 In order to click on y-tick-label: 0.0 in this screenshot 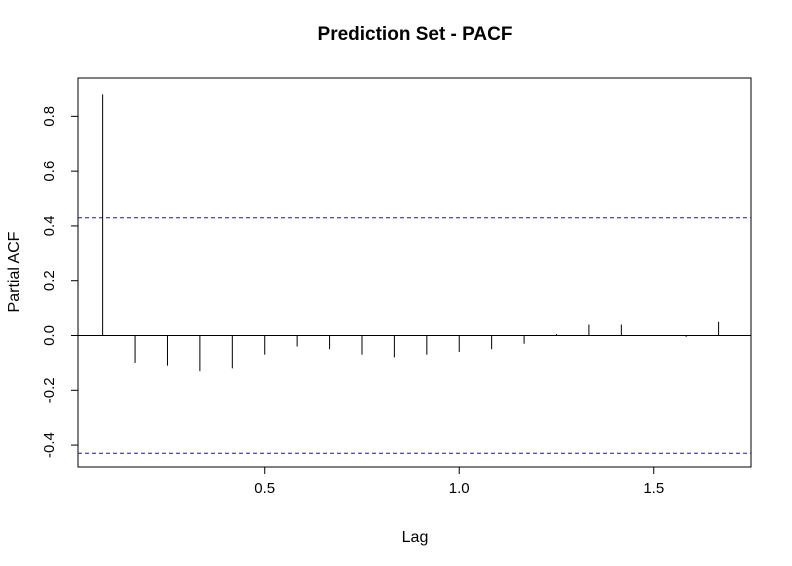, I will do `click(49, 335)`.